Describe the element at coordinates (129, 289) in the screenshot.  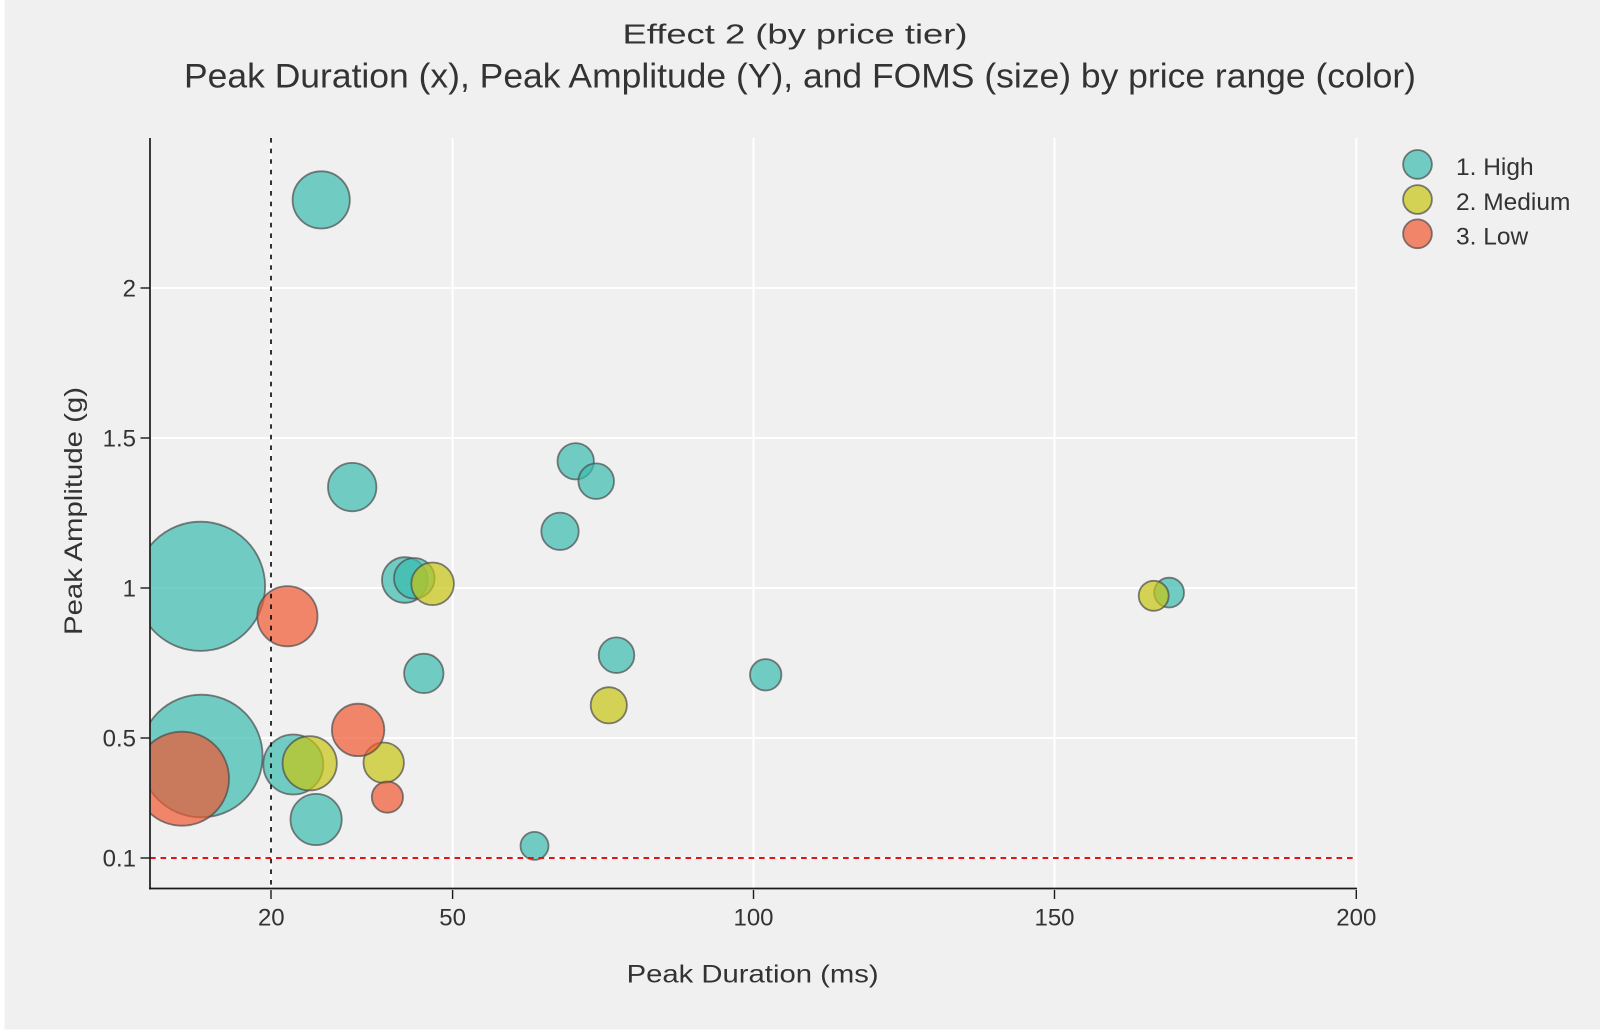
I see `svg-text: 2` at that location.